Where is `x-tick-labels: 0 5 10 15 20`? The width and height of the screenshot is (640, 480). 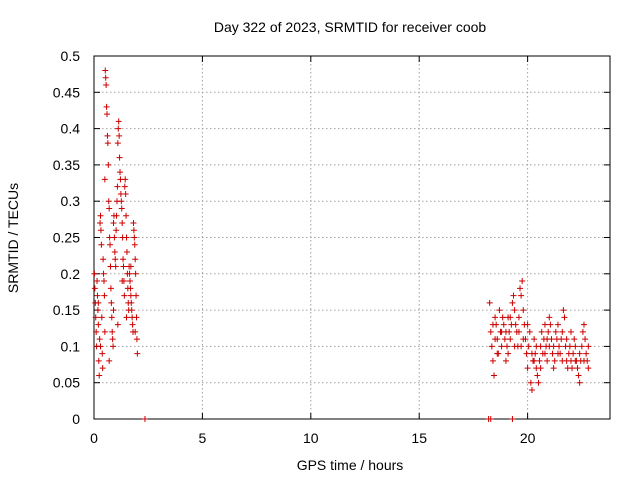
x-tick-labels: 0 5 10 15 20 is located at coordinates (313, 438).